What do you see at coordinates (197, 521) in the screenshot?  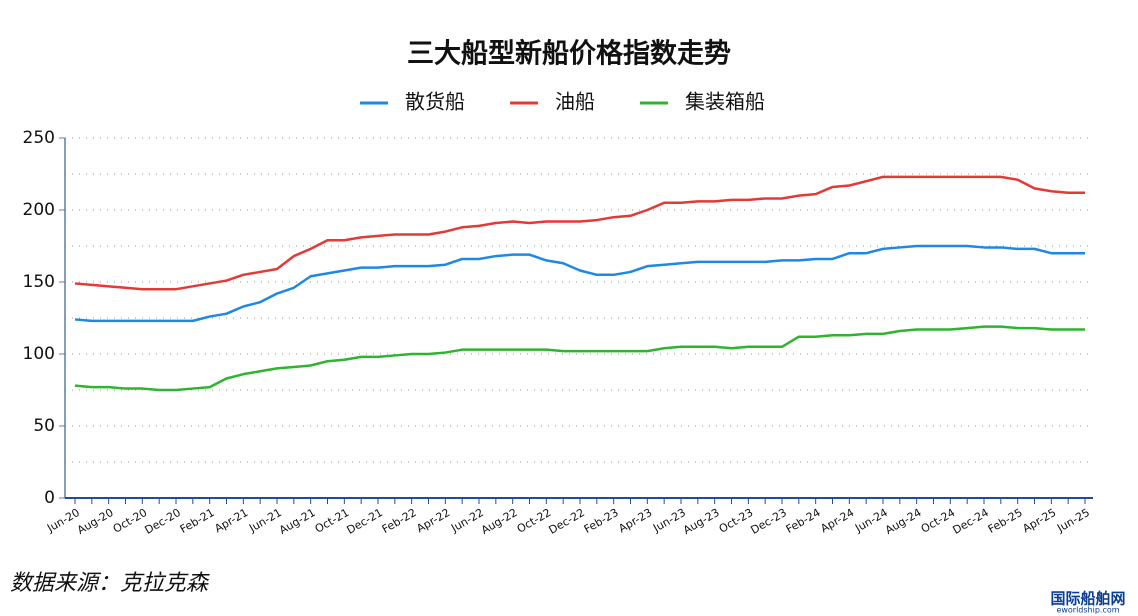 I see `x-tick-label: Feb-21` at bounding box center [197, 521].